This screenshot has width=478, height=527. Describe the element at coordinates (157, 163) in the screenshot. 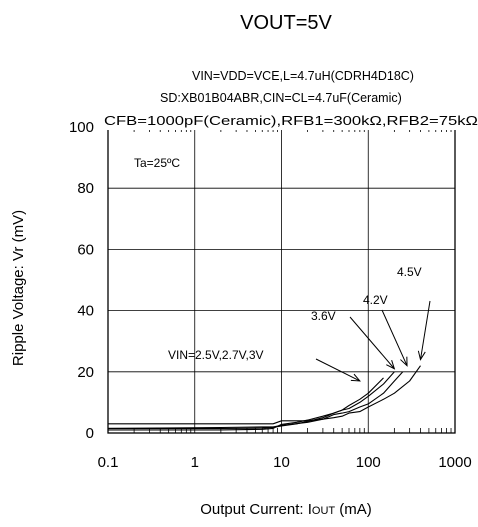

I see `ambient-temperature-label: Ta=25ºC` at that location.